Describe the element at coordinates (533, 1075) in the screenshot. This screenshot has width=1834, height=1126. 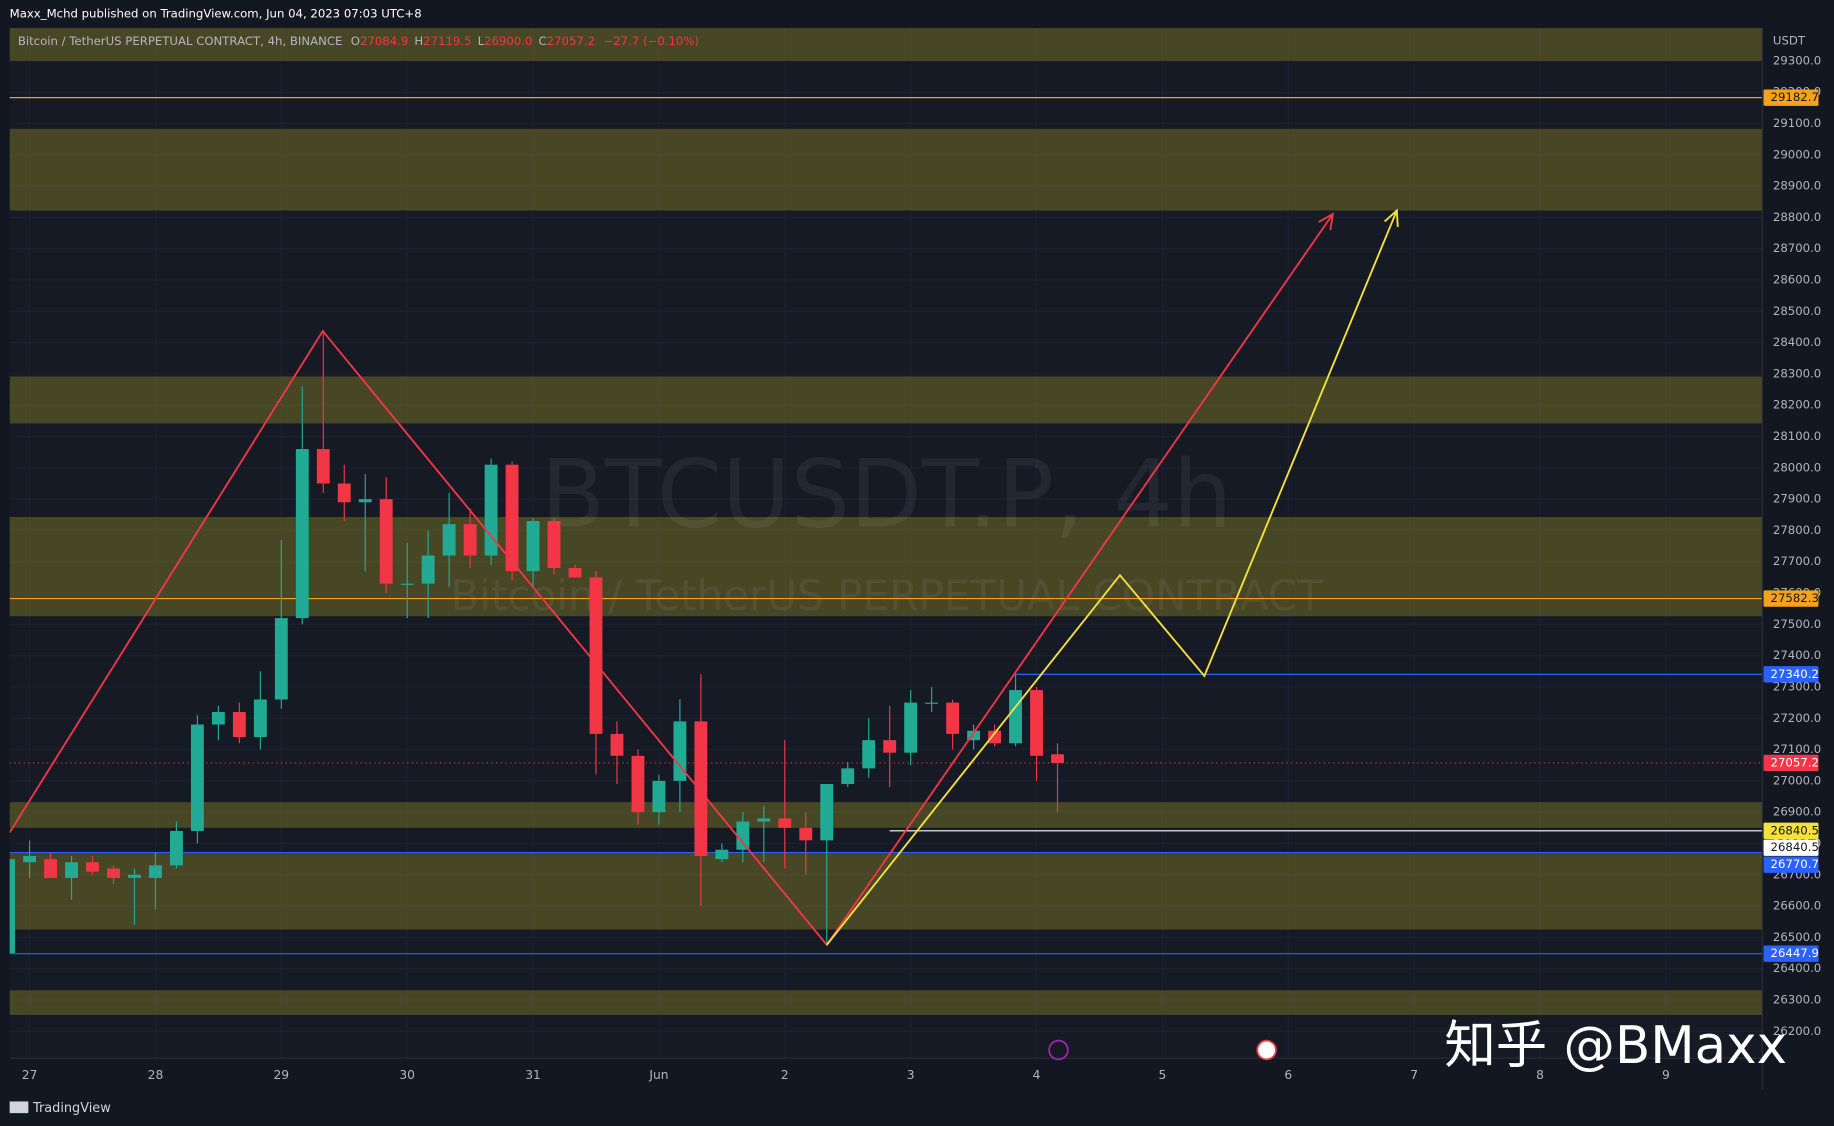
I see `x-tick-label: 31` at that location.